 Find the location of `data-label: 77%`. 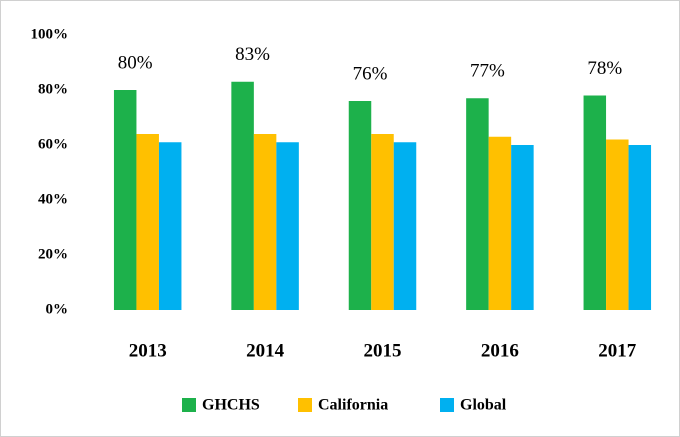

data-label: 77% is located at coordinates (487, 71).